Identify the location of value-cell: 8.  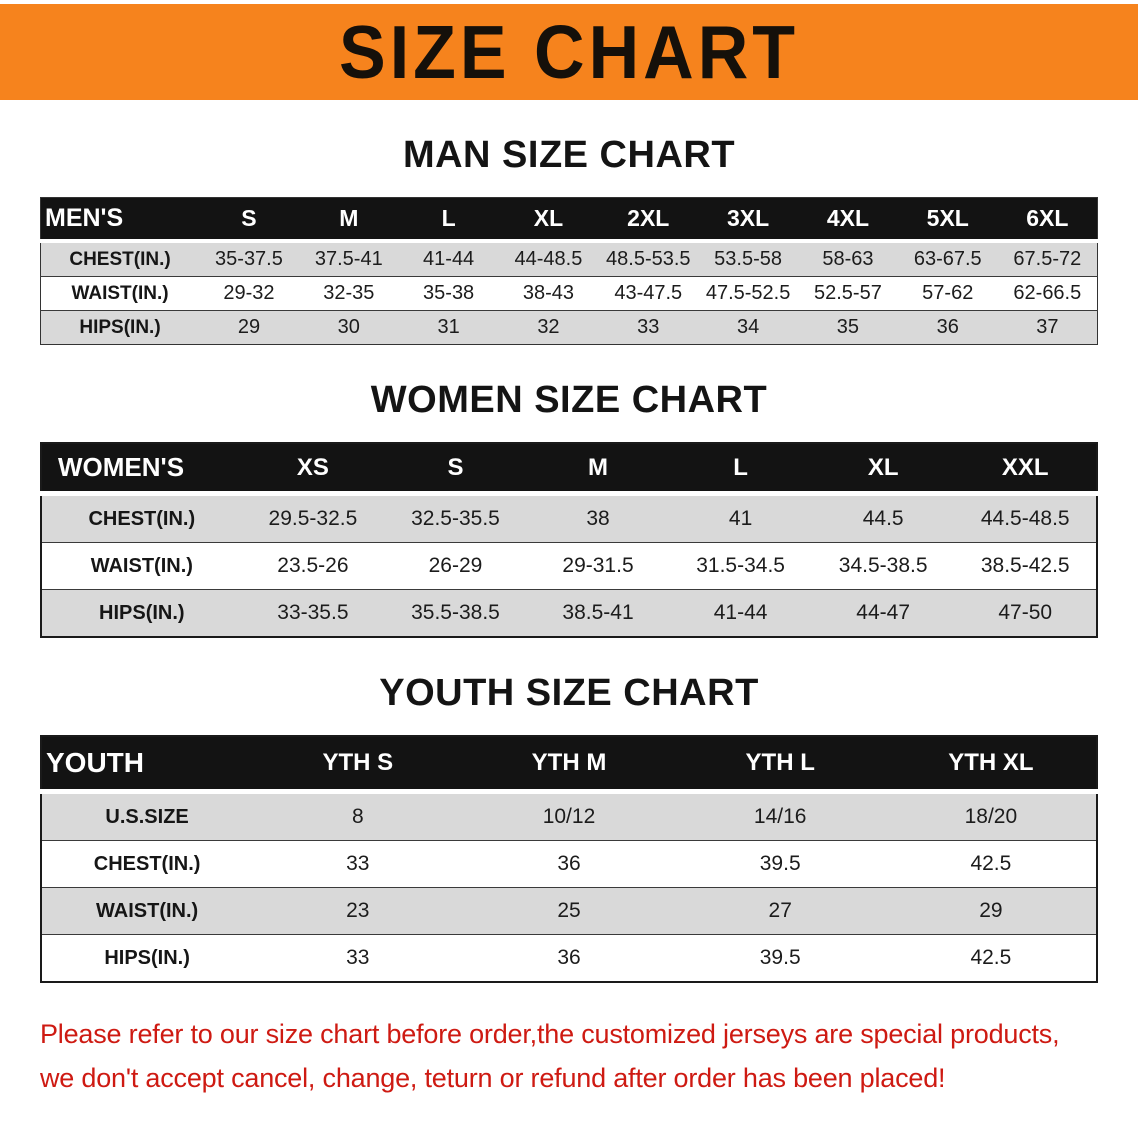
(357, 816).